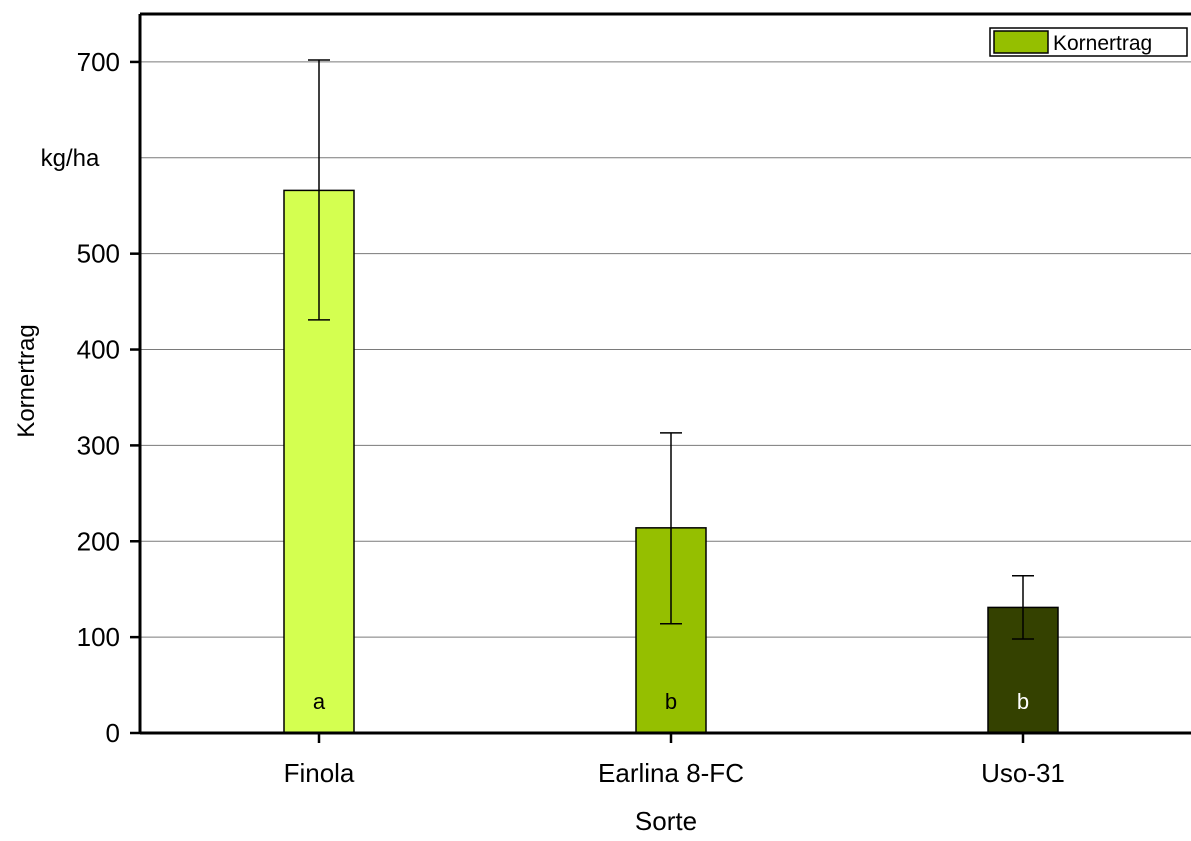  What do you see at coordinates (98, 541) in the screenshot?
I see `y-tick-label: 200` at bounding box center [98, 541].